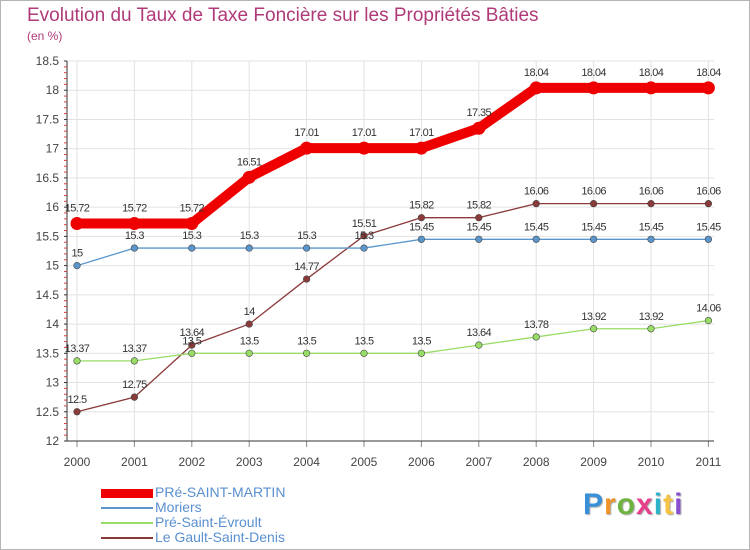 The width and height of the screenshot is (750, 550). Describe the element at coordinates (421, 462) in the screenshot. I see `x-tick-label: 2006` at that location.